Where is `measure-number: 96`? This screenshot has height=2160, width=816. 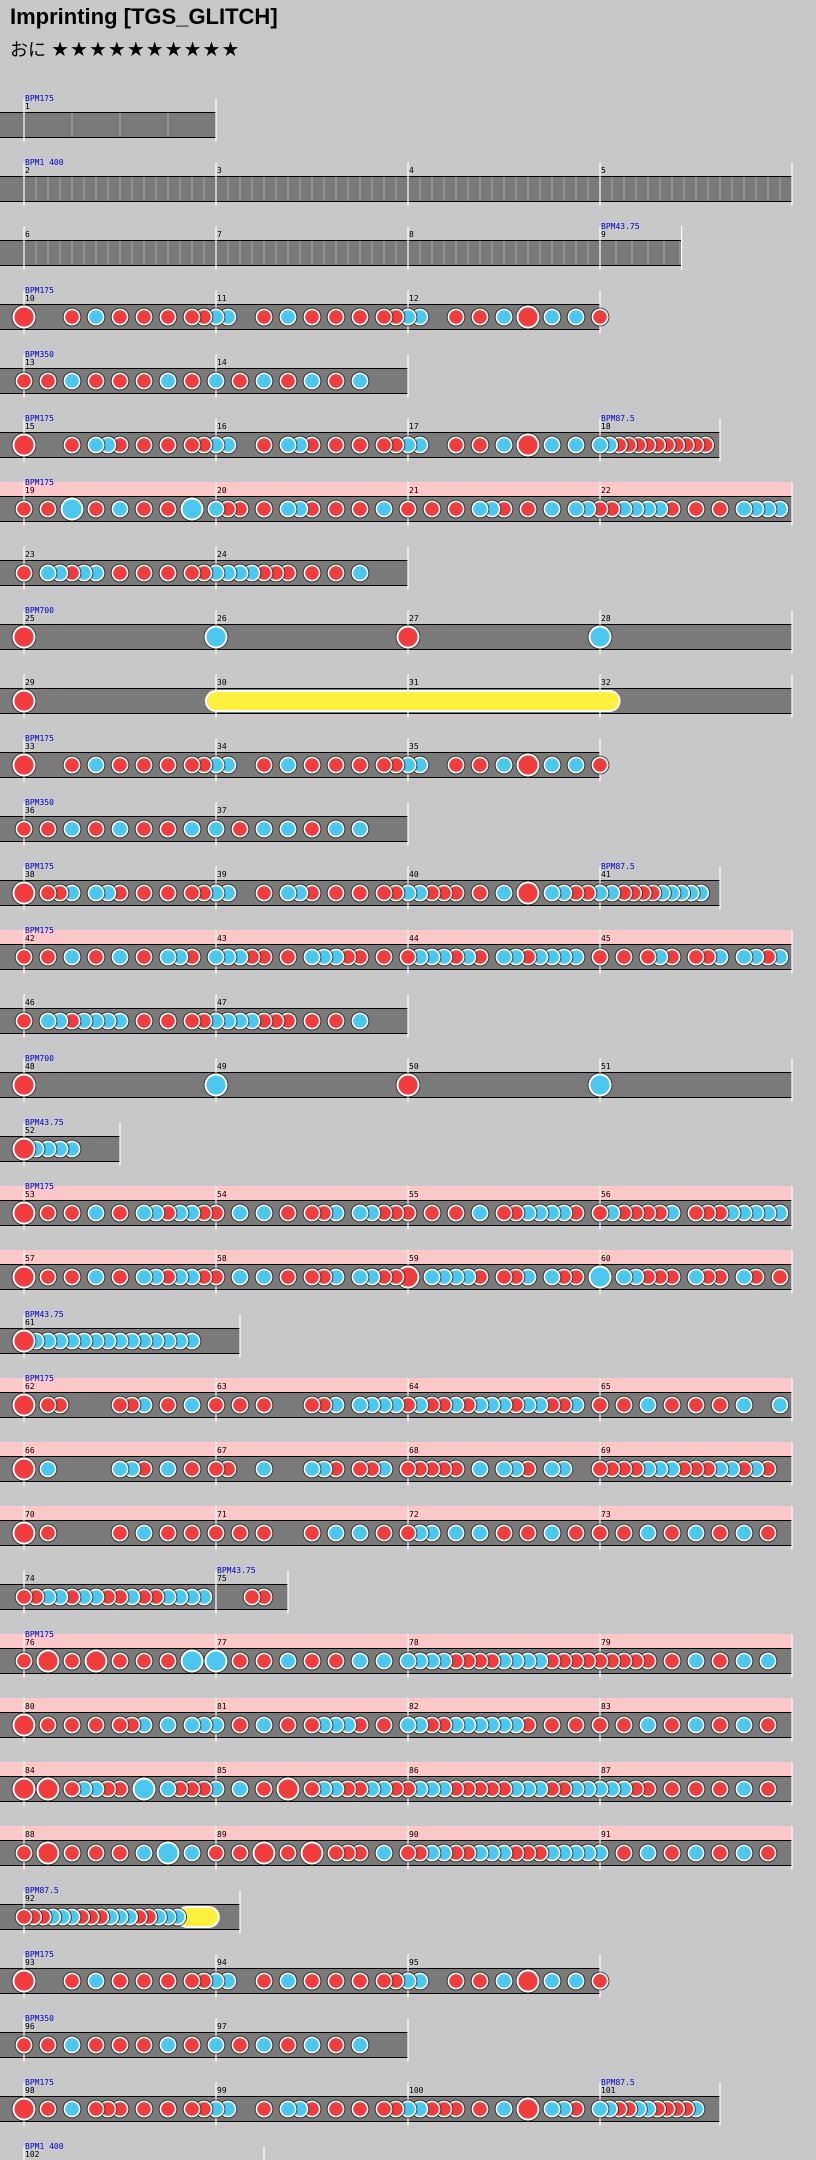 measure-number: 96 is located at coordinates (30, 2026).